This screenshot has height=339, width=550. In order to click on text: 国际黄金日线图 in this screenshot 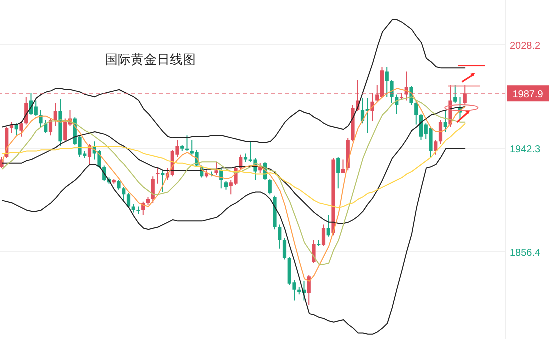, I will do `click(150, 60)`.